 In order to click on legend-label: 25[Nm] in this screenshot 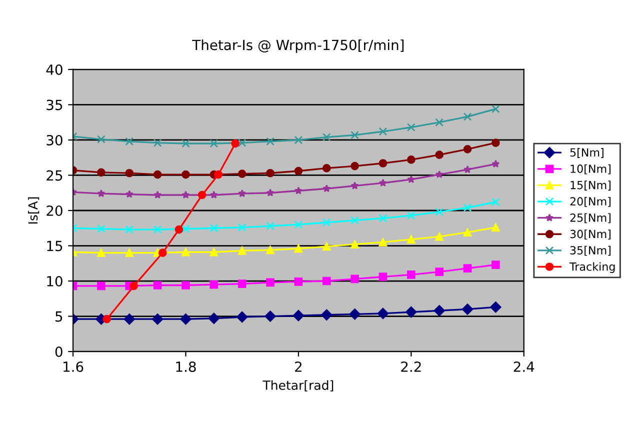, I will do `click(590, 218)`.